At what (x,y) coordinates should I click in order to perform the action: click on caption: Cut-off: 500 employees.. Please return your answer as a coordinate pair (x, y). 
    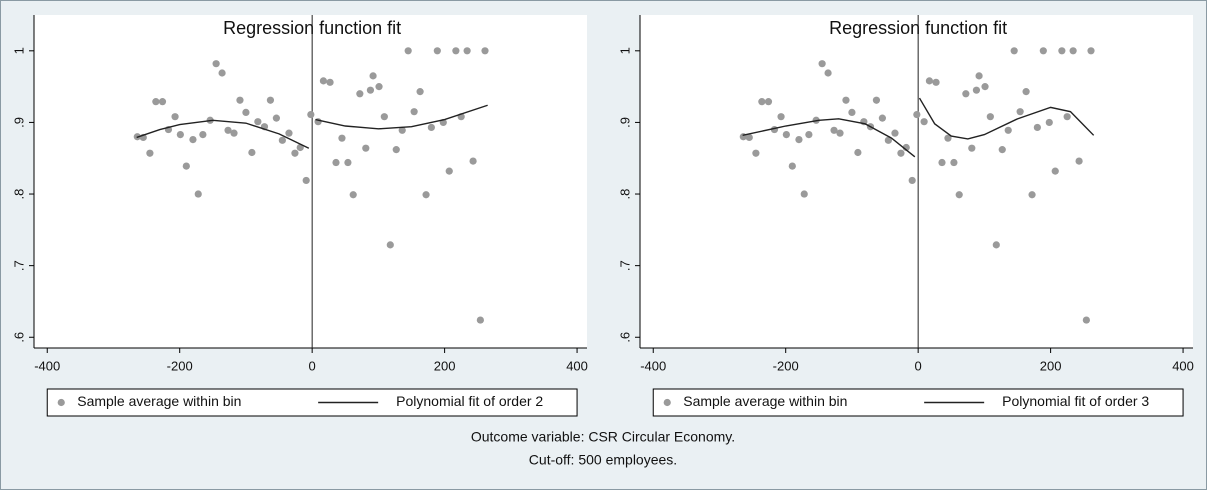
    Looking at the image, I should click on (603, 460).